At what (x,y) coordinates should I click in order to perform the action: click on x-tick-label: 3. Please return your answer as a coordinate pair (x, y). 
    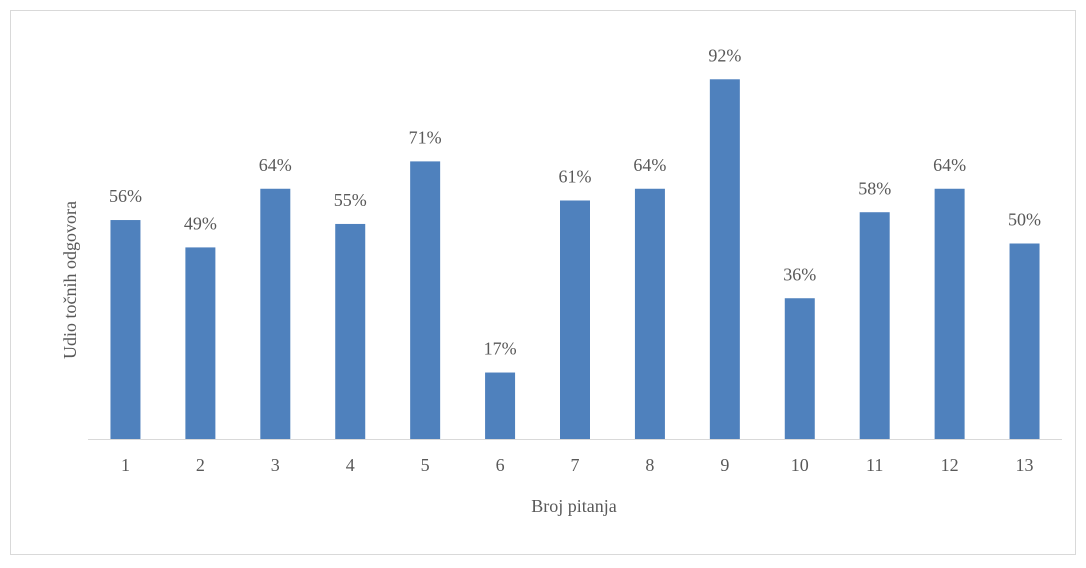
    Looking at the image, I should click on (275, 465).